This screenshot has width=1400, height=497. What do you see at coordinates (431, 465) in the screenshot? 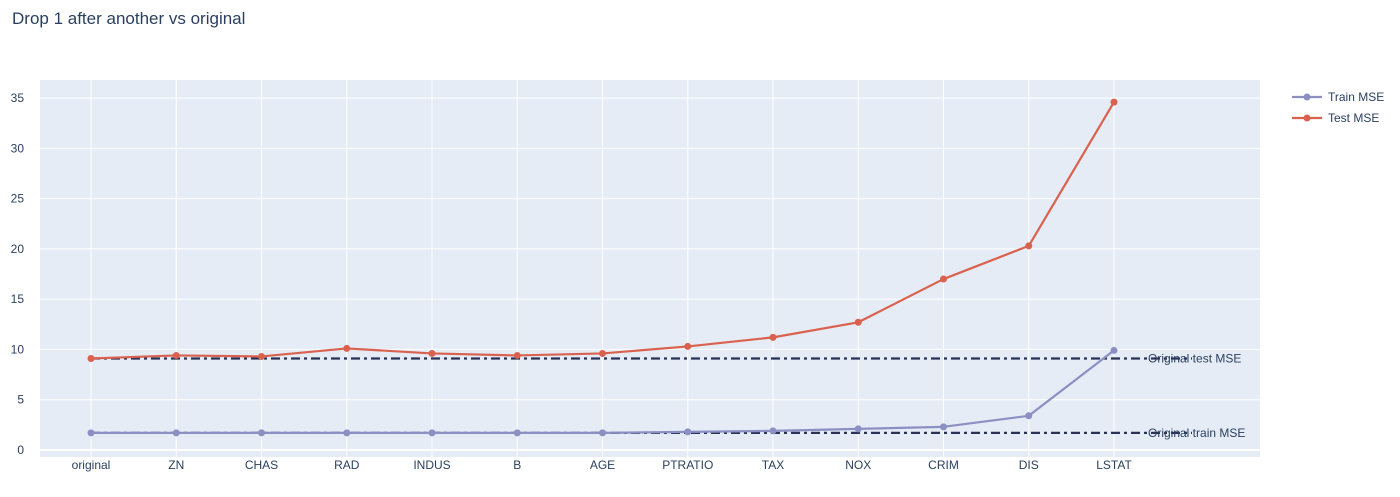
I see `x-tick-label: INDUS` at bounding box center [431, 465].